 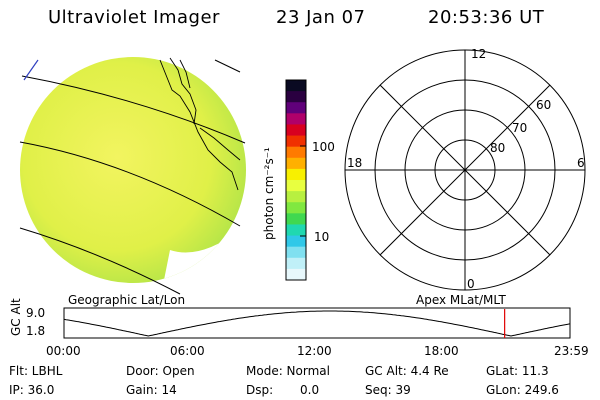 I want to click on orbit-xtick-0000: 00:00, so click(x=63, y=351).